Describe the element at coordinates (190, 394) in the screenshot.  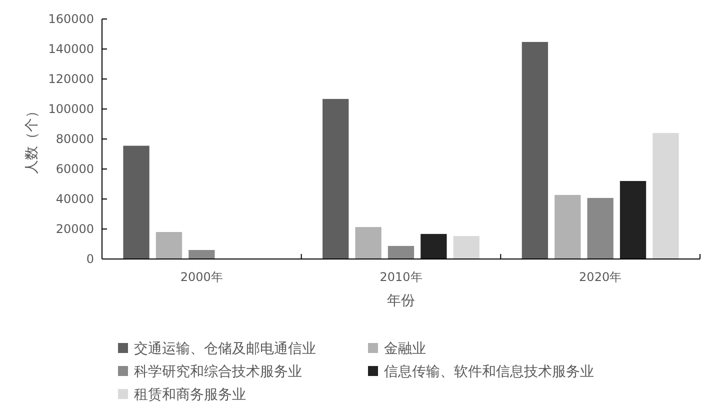
I see `legend-label: 租赁和商务服务业` at that location.